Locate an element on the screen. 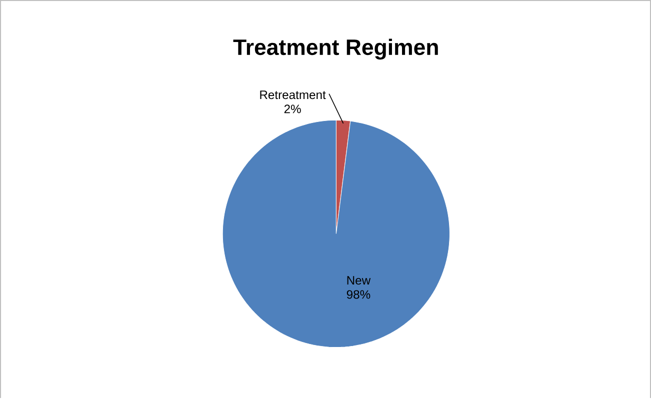 The image size is (651, 399). slice-label: Retreatment is located at coordinates (293, 95).